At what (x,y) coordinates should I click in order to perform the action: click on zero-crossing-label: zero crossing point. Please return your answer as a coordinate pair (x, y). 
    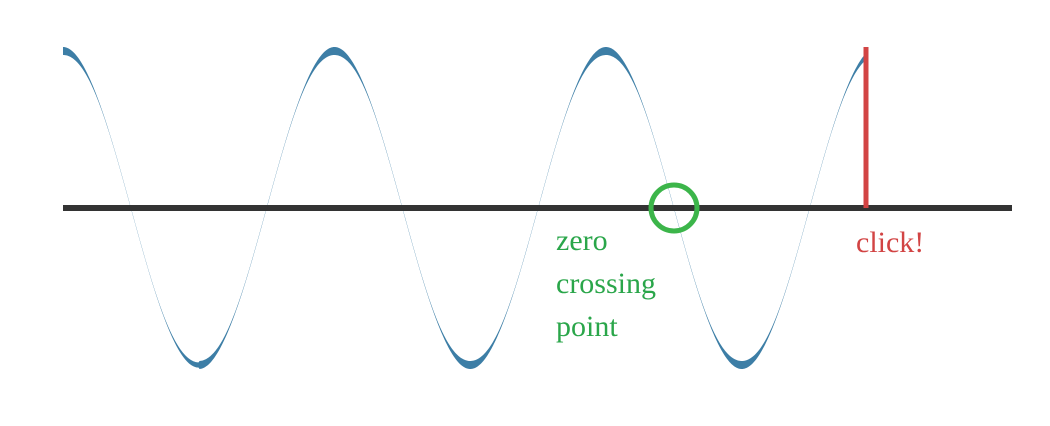
    Looking at the image, I should click on (610, 283).